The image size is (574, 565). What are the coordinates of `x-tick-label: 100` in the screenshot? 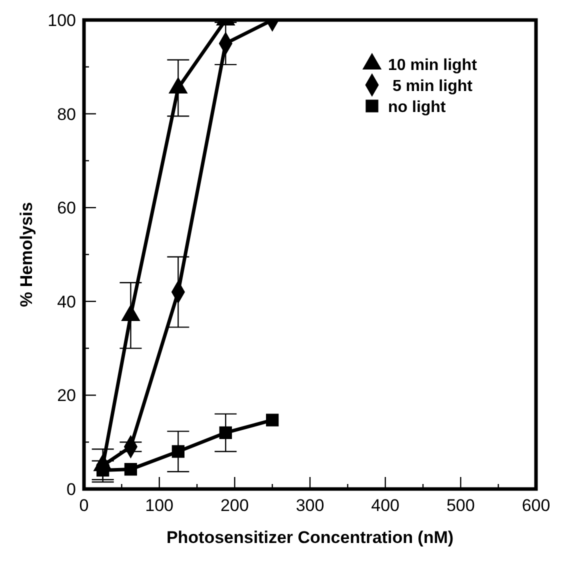 It's located at (159, 505).